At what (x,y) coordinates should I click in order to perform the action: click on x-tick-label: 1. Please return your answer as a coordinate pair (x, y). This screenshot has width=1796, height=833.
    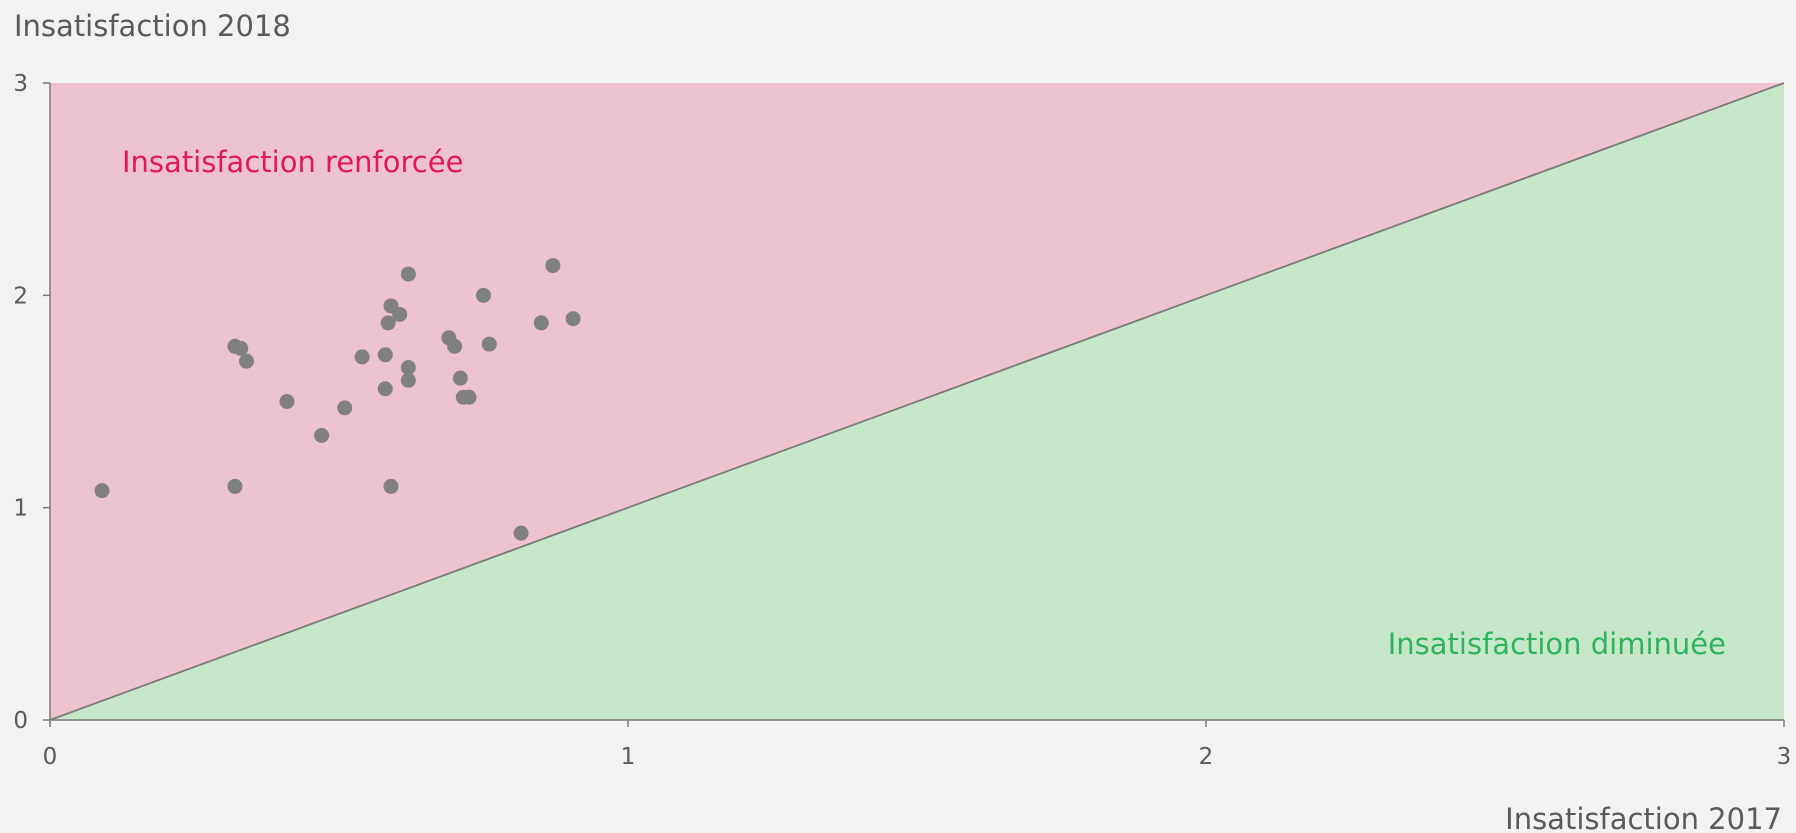
    Looking at the image, I should click on (628, 757).